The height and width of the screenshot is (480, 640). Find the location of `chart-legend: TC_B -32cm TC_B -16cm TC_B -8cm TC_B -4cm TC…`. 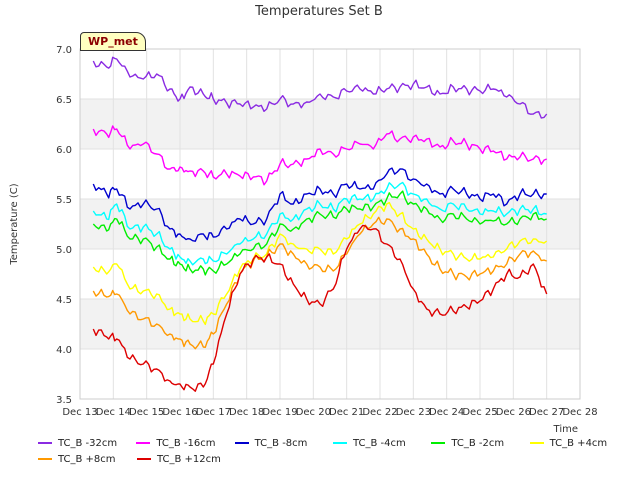

chart-legend: TC_B -32cm TC_B -16cm TC_B -8cm TC_B -4cm TC… is located at coordinates (333, 451).